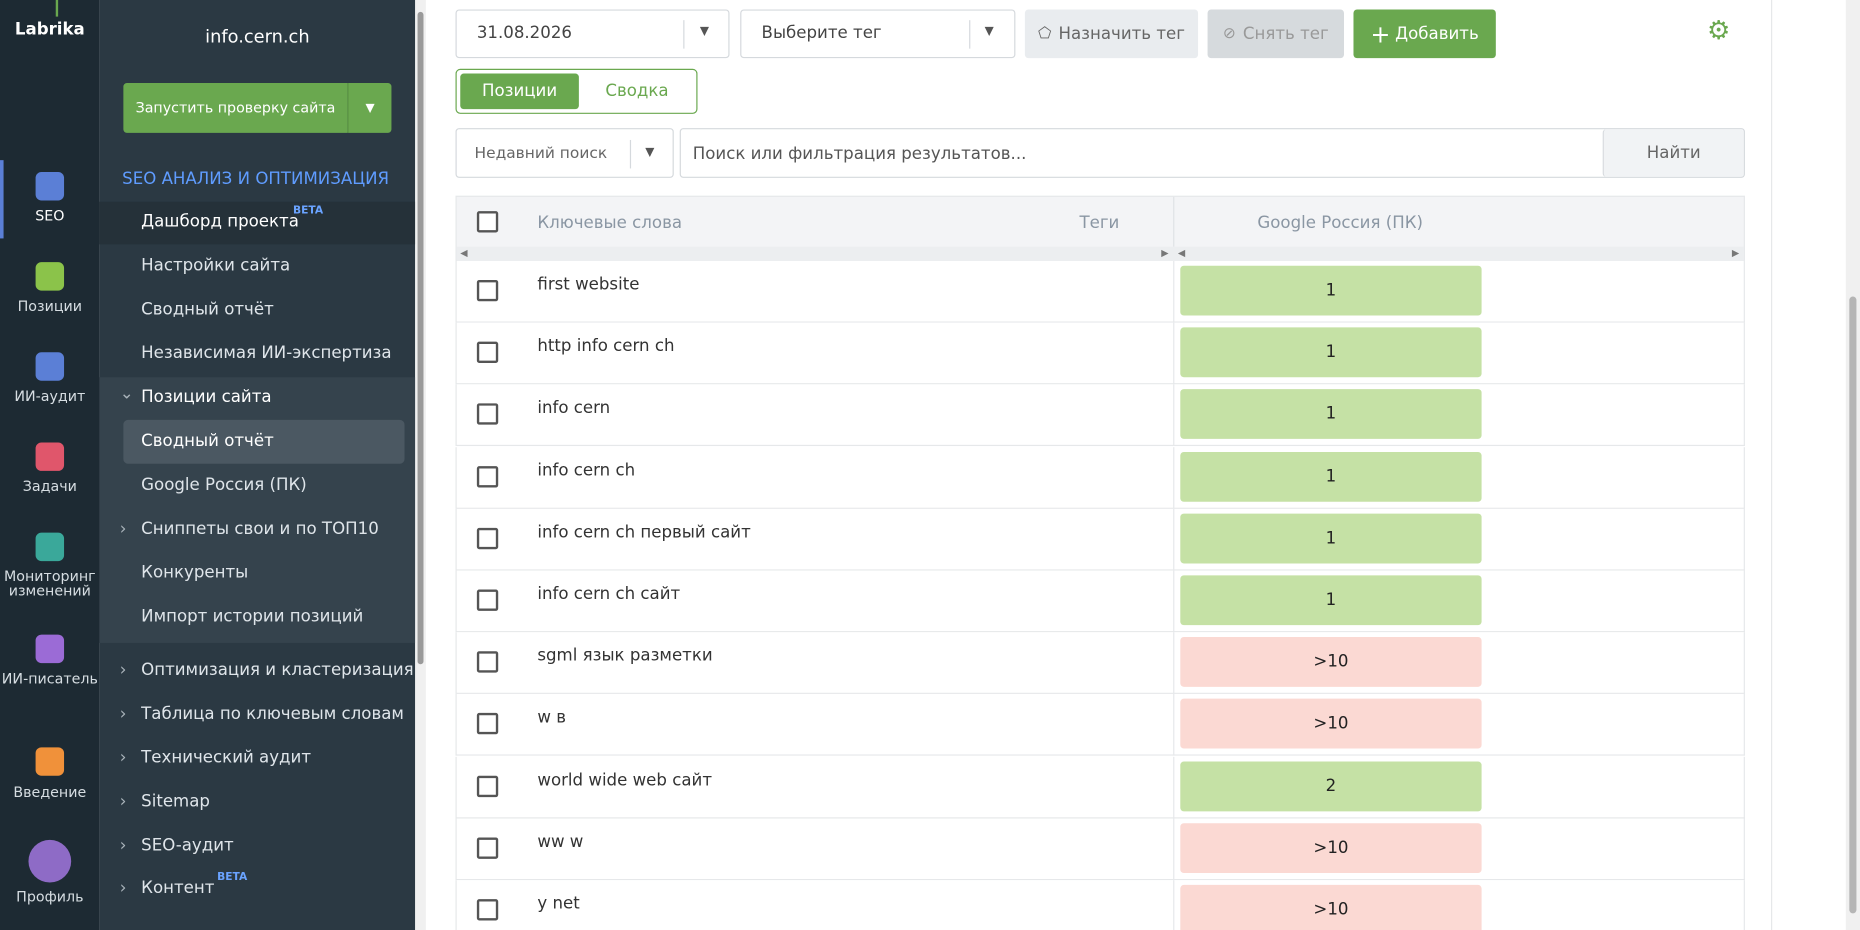  Describe the element at coordinates (220, 222) in the screenshot. I see `menu-item: Дашборд проекта` at that location.